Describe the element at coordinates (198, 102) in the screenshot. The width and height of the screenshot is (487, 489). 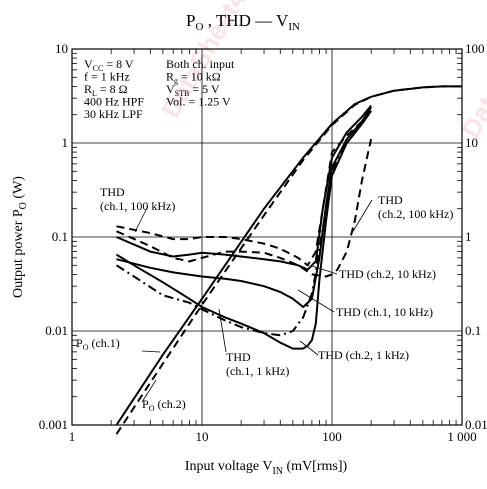
I see `condition-right: Vol. = 1.25 V` at that location.